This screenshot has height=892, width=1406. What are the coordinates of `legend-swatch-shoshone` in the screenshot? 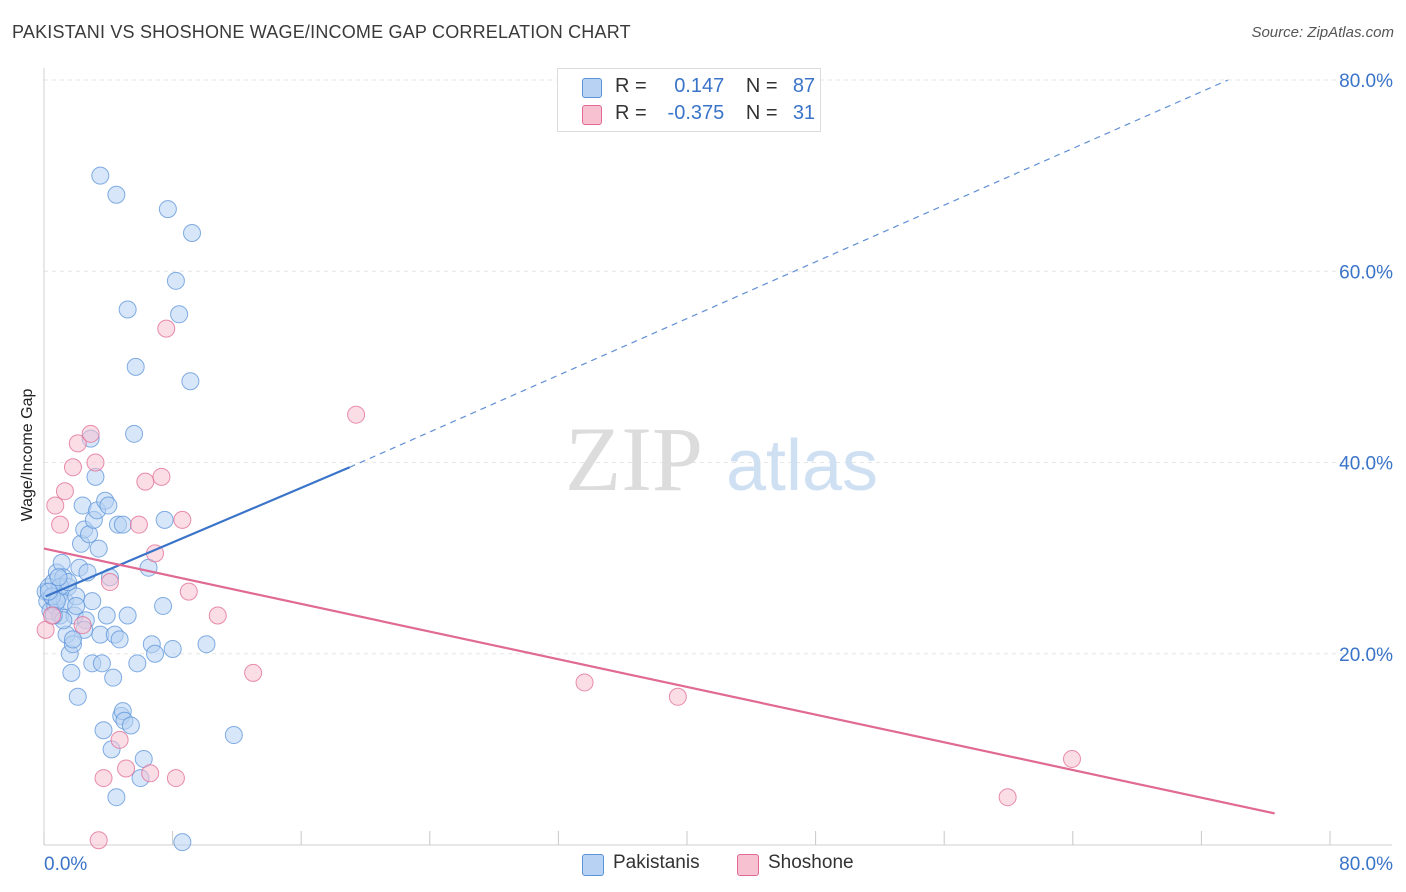 It's located at (592, 115).